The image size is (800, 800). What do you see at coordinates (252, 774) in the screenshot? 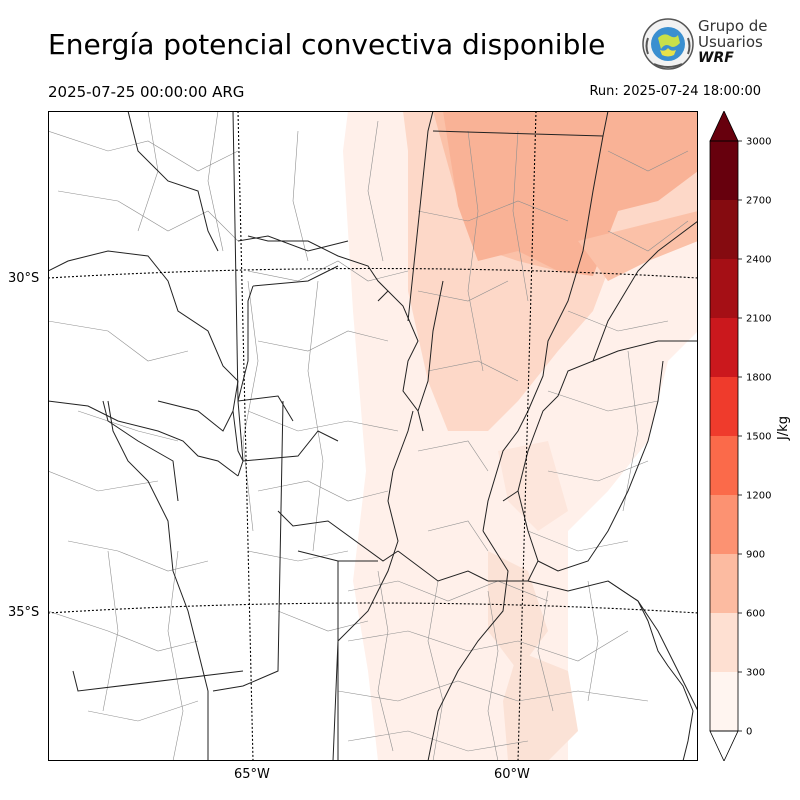
I see `lon-label-65w: 65°W` at bounding box center [252, 774].